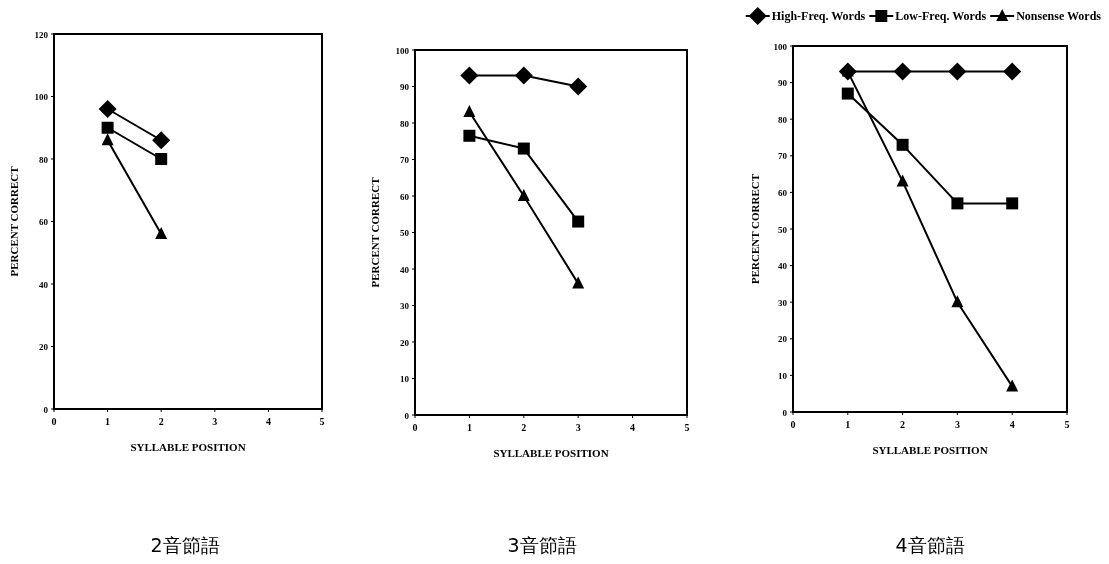 The height and width of the screenshot is (564, 1109). What do you see at coordinates (542, 545) in the screenshot?
I see `text: 3音節語` at bounding box center [542, 545].